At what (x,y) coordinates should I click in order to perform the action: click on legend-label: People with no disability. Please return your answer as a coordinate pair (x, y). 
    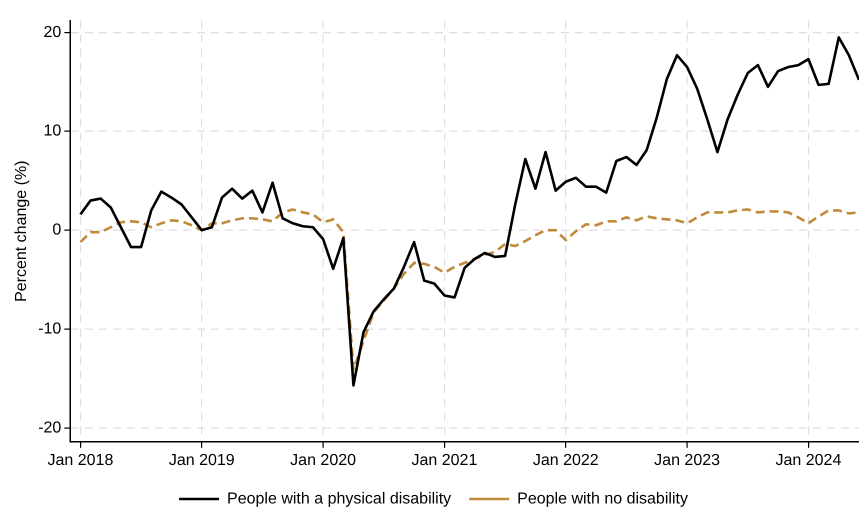
    Looking at the image, I should click on (602, 499).